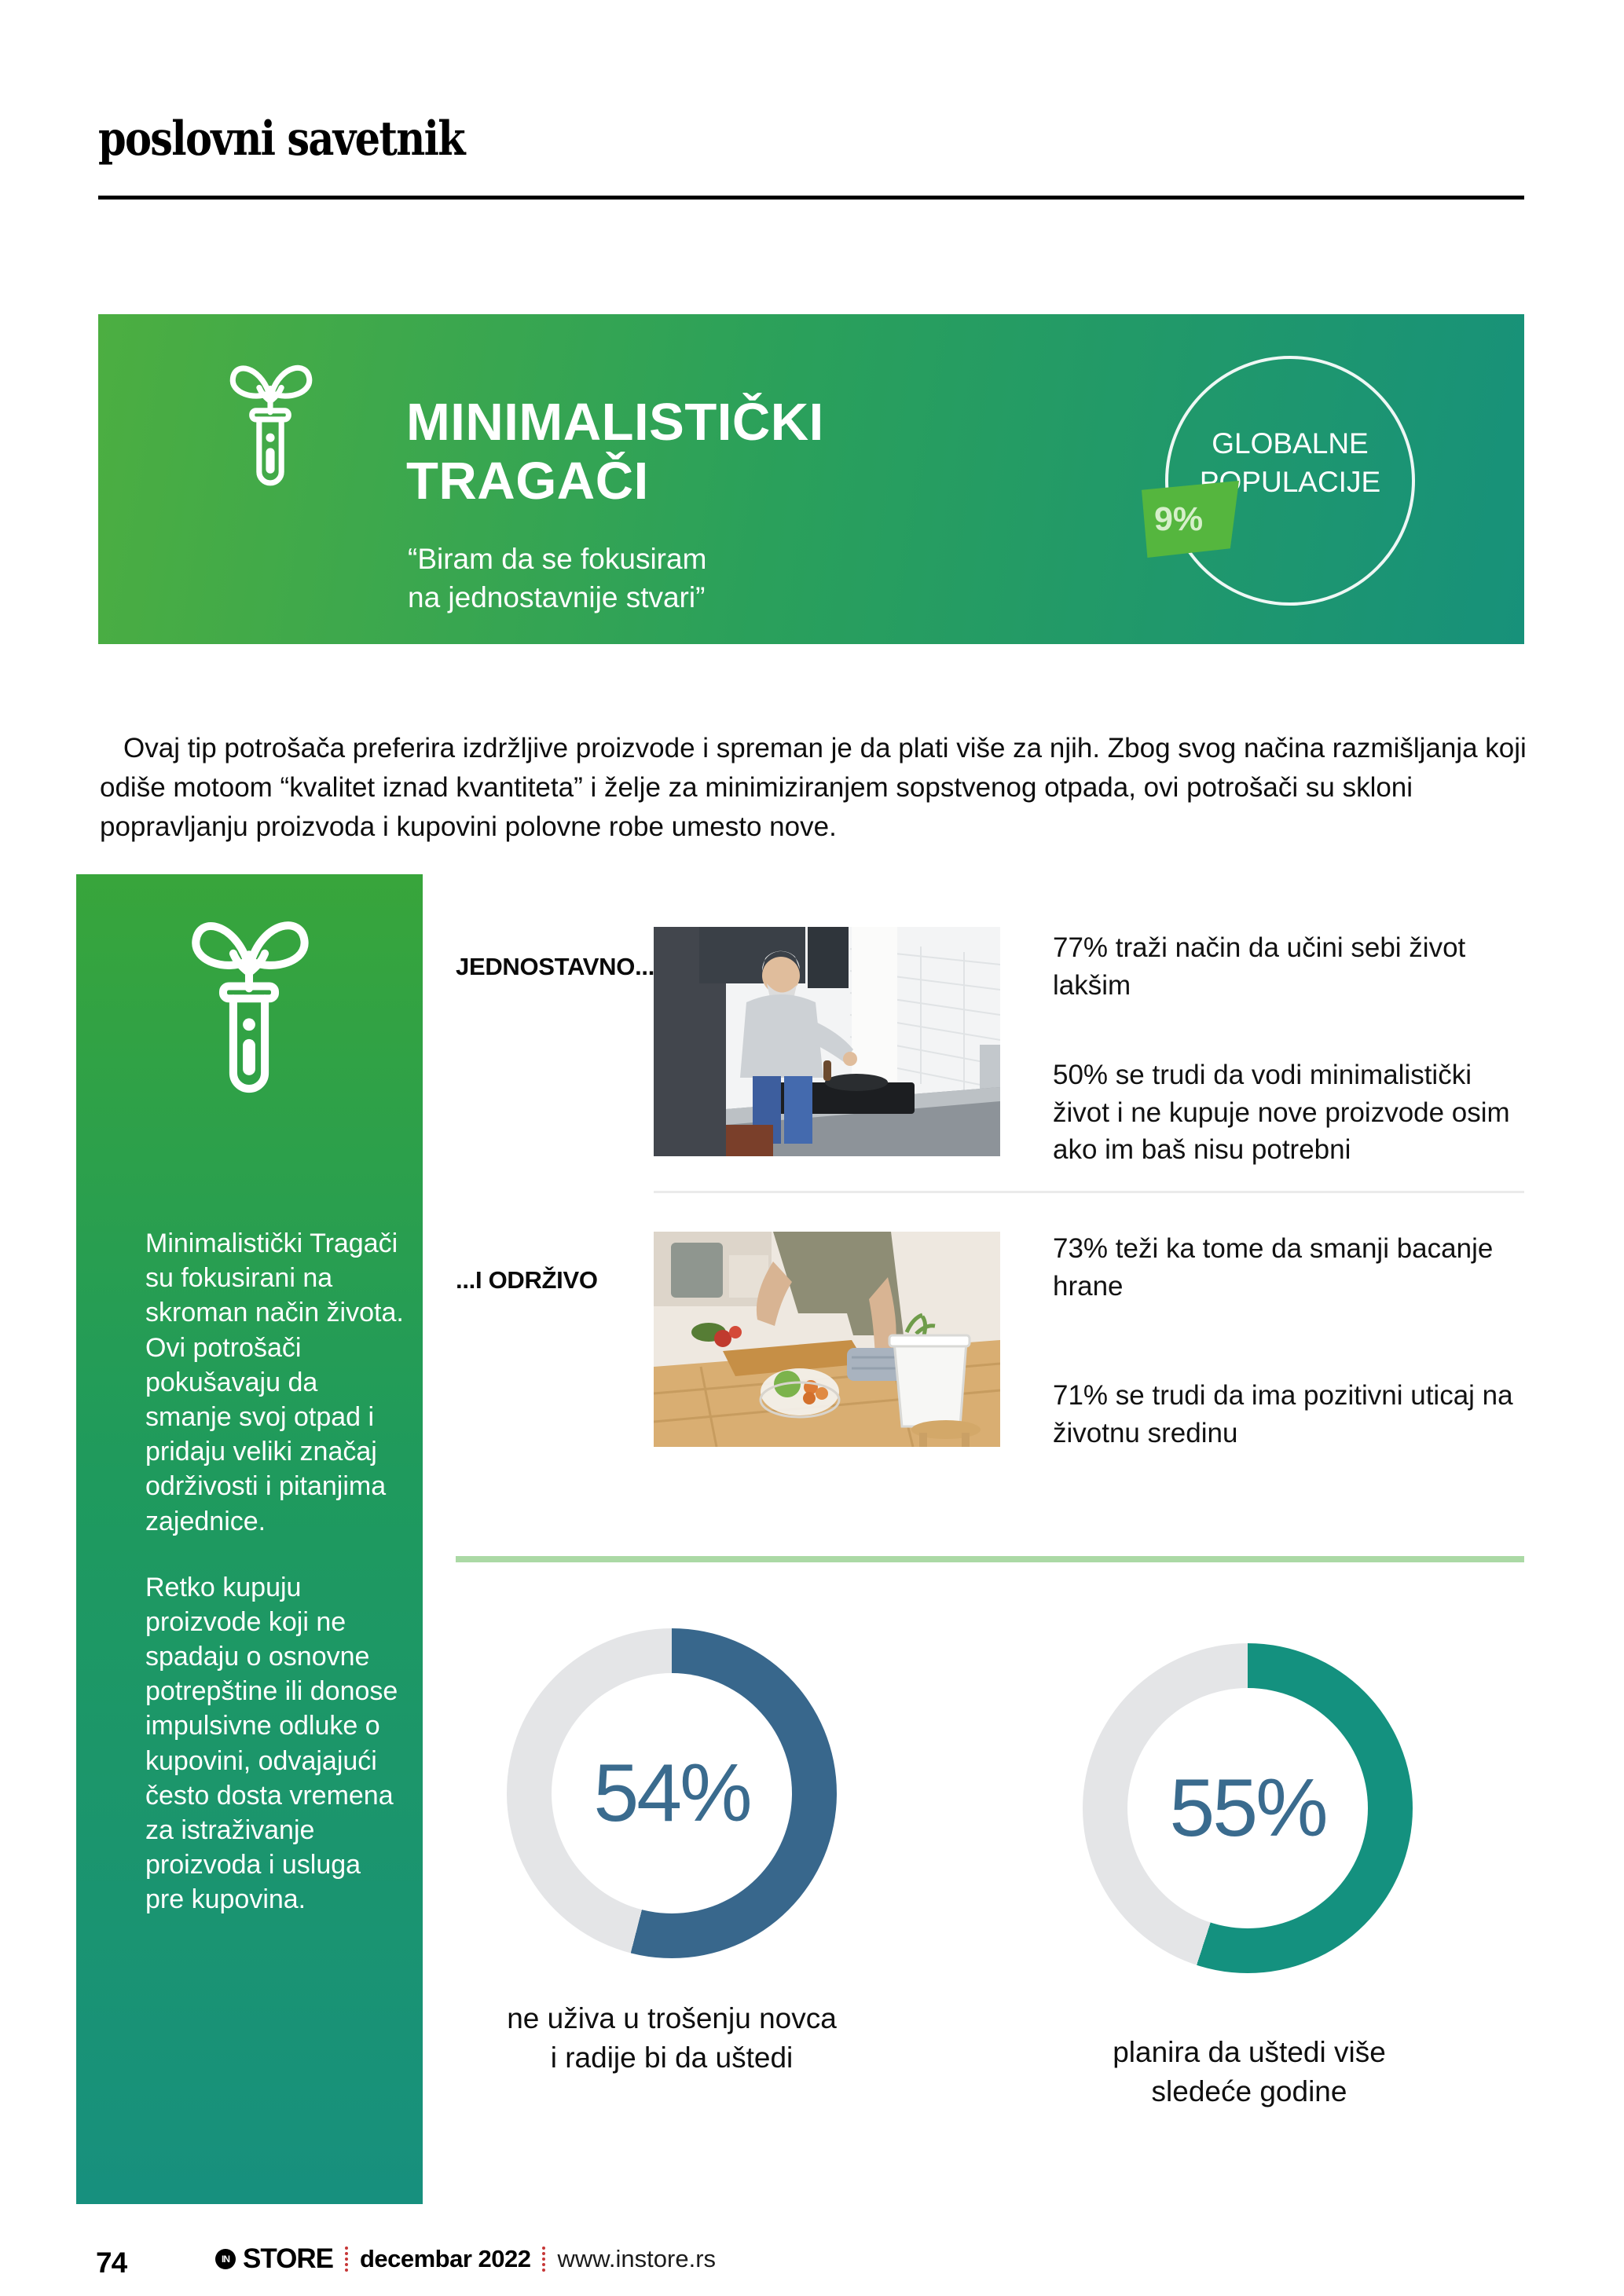  I want to click on photo-man-cooking-kitchen, so click(827, 1041).